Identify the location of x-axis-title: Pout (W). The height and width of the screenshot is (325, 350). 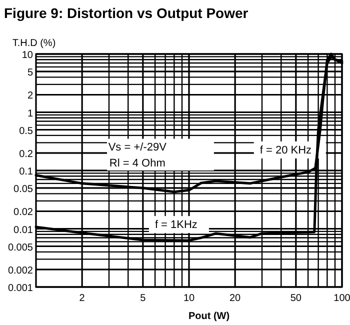
(209, 316).